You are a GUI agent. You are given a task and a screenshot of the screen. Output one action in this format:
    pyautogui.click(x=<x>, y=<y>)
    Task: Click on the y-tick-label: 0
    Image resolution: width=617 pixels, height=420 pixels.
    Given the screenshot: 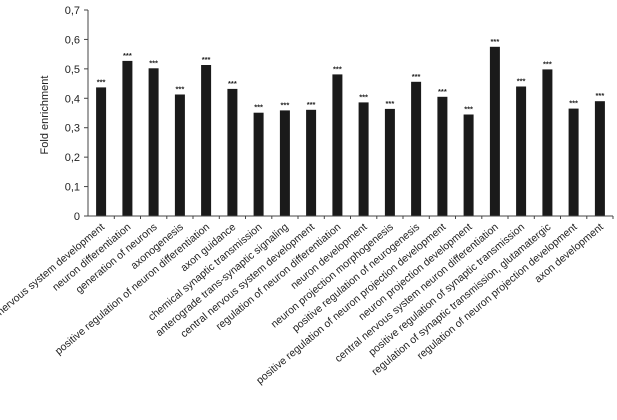 What is the action you would take?
    pyautogui.click(x=77, y=217)
    